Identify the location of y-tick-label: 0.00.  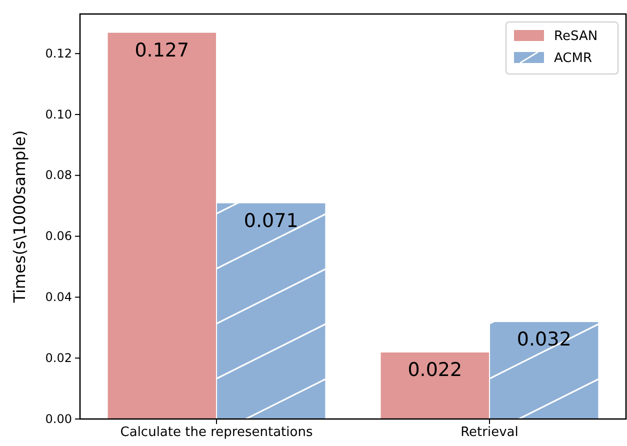
(58, 419).